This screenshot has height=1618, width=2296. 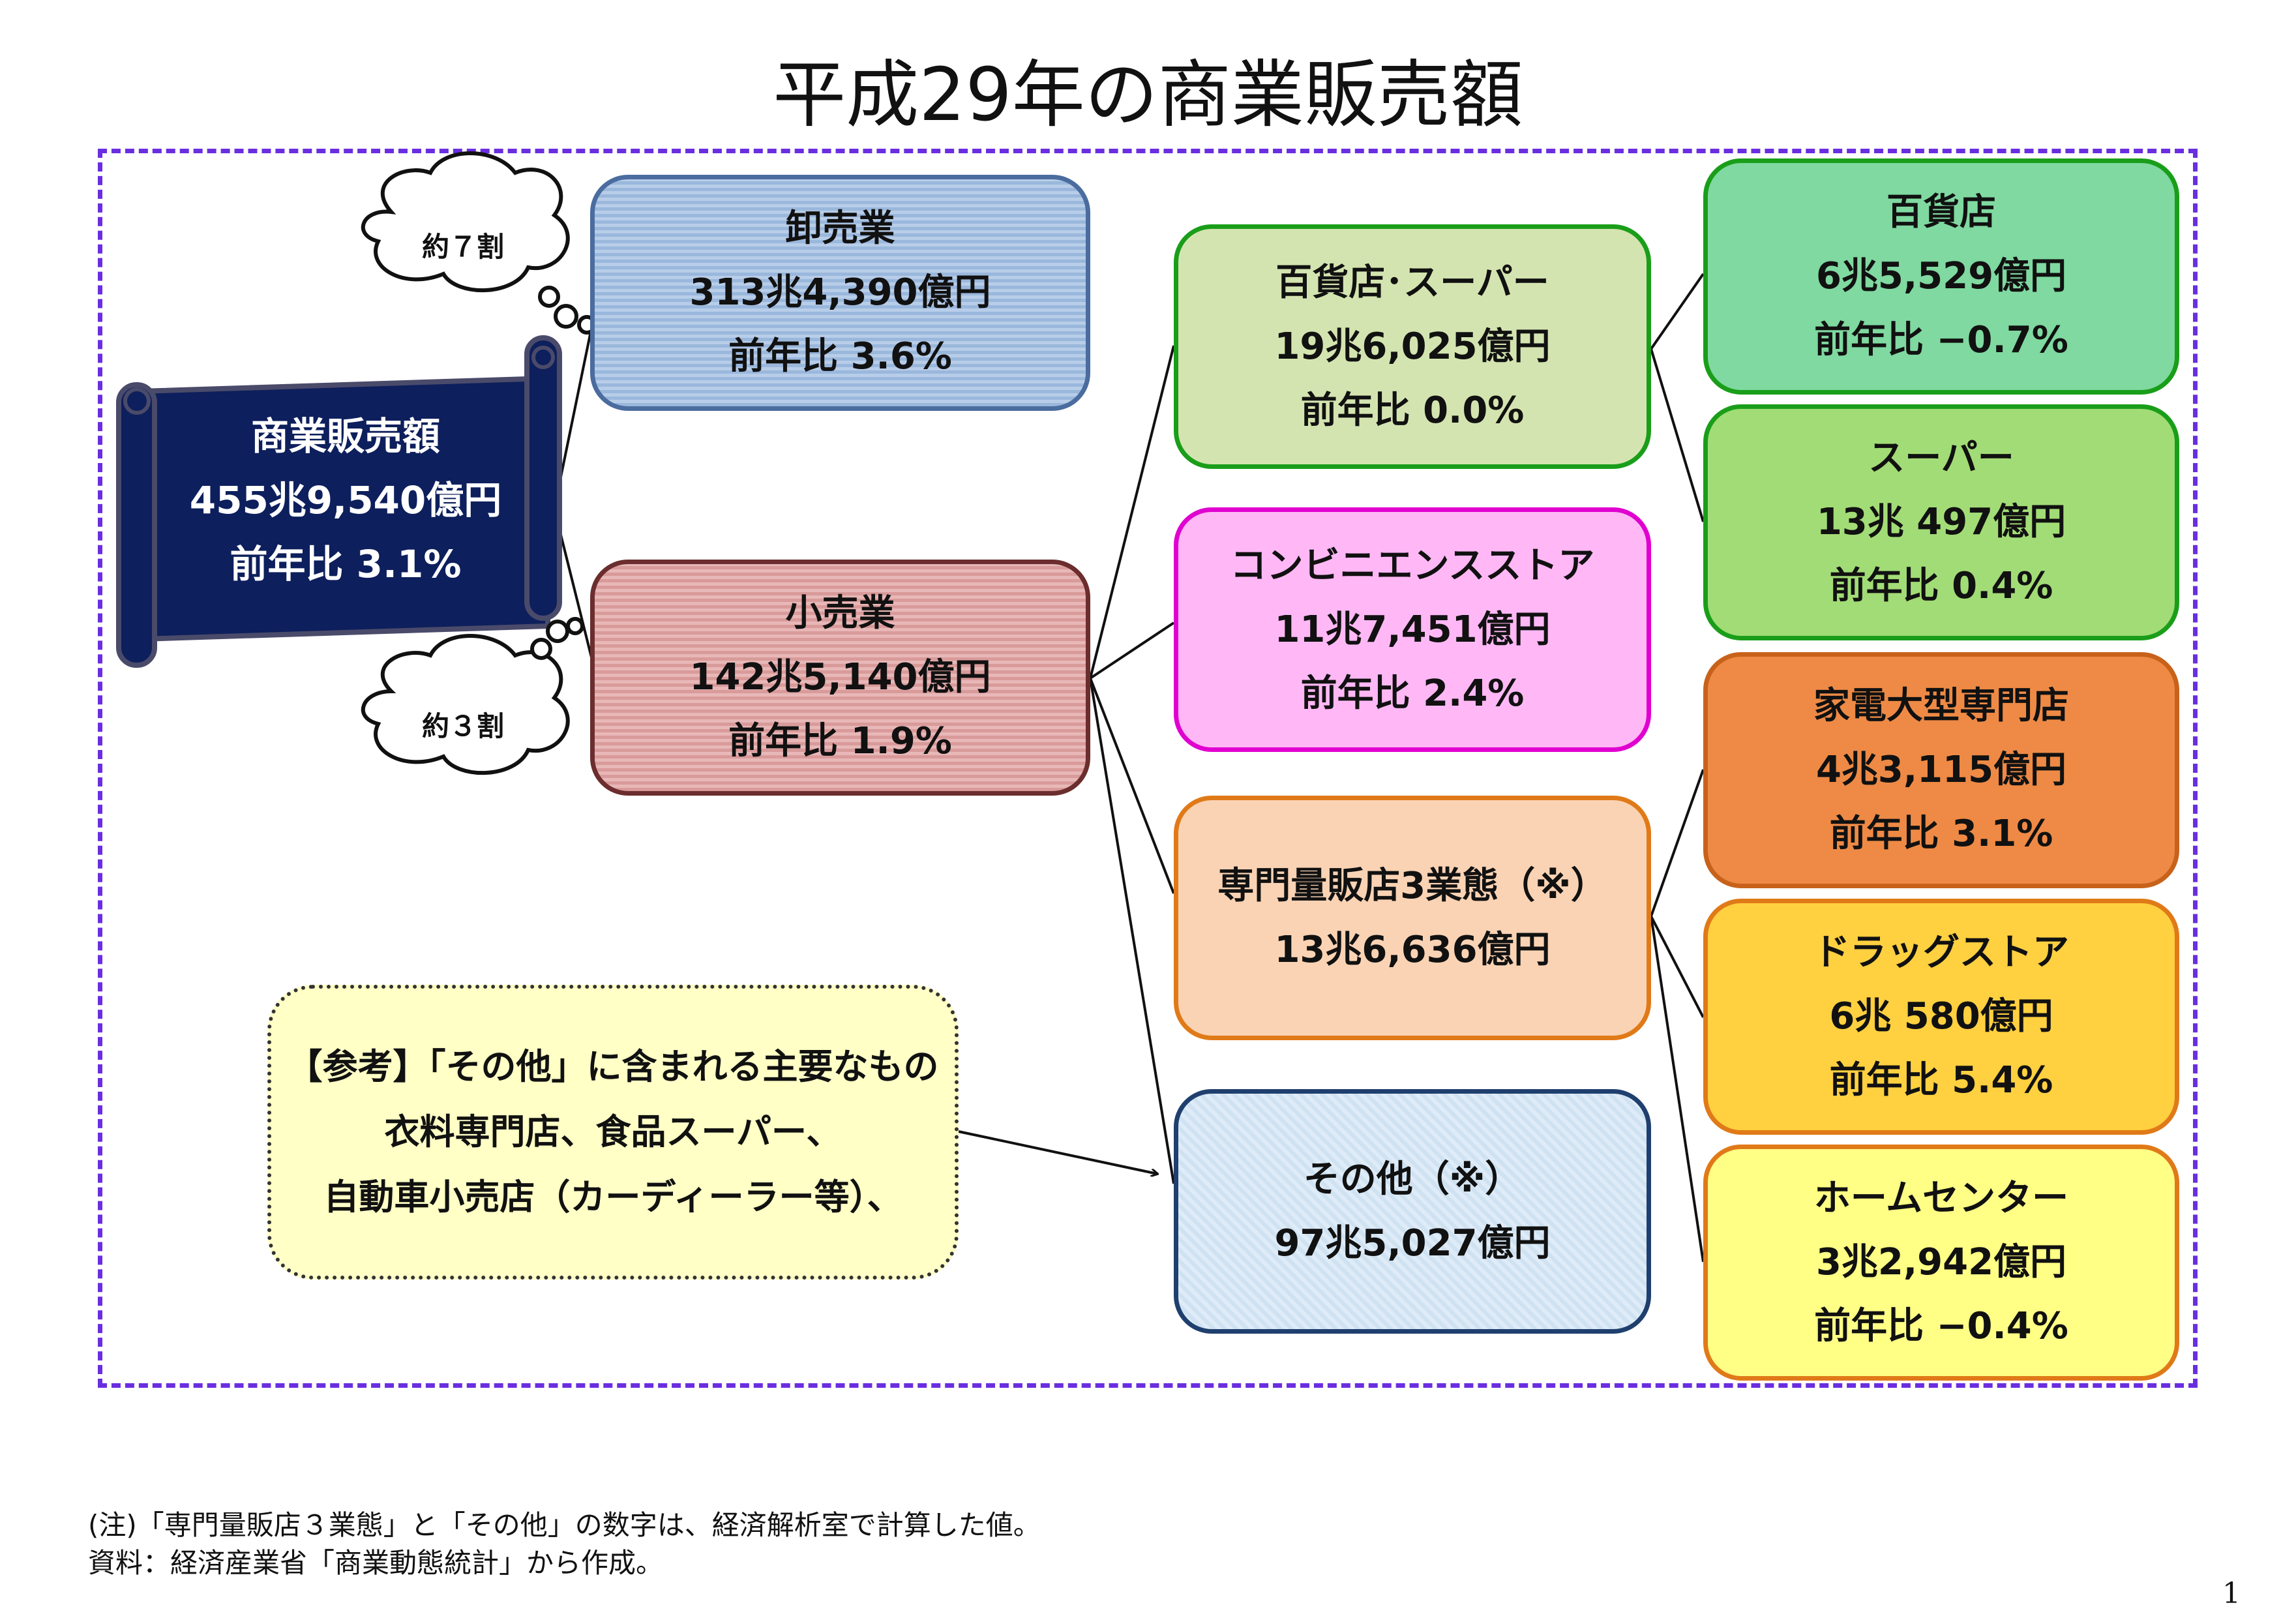 What do you see at coordinates (1677, 843) in the screenshot?
I see `line-sp-elec` at bounding box center [1677, 843].